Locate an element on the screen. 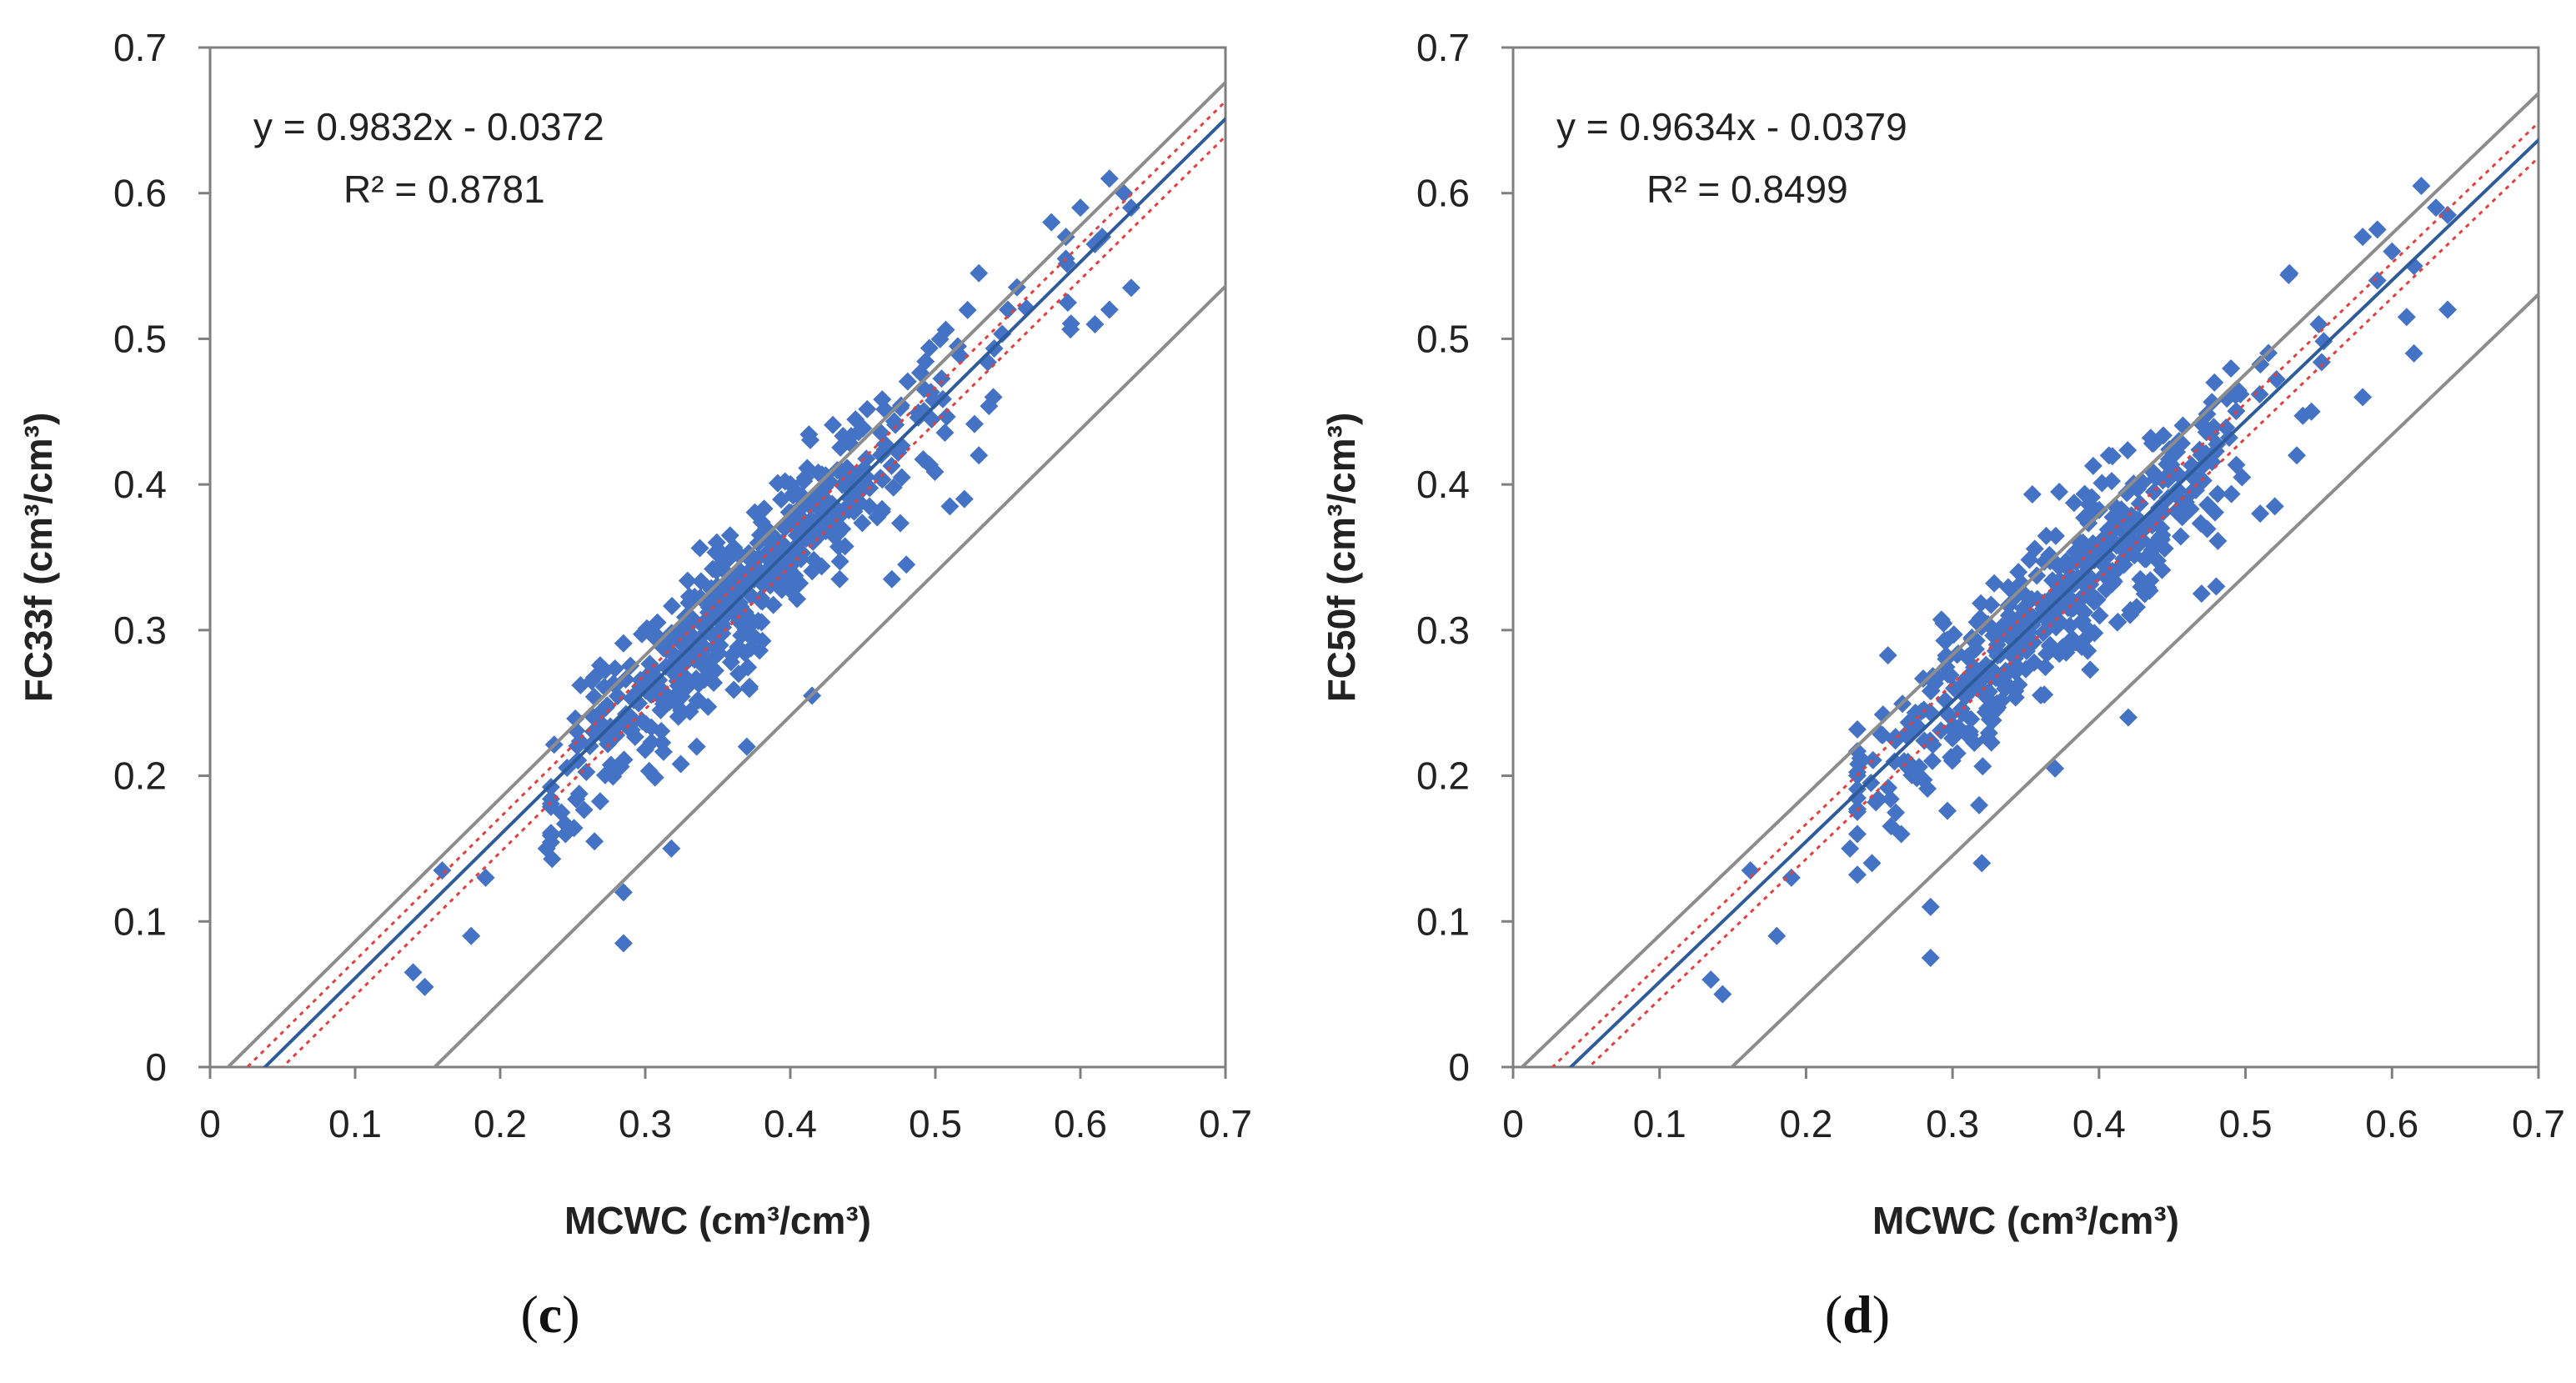  panel-label-c-letter: c is located at coordinates (550, 1314).